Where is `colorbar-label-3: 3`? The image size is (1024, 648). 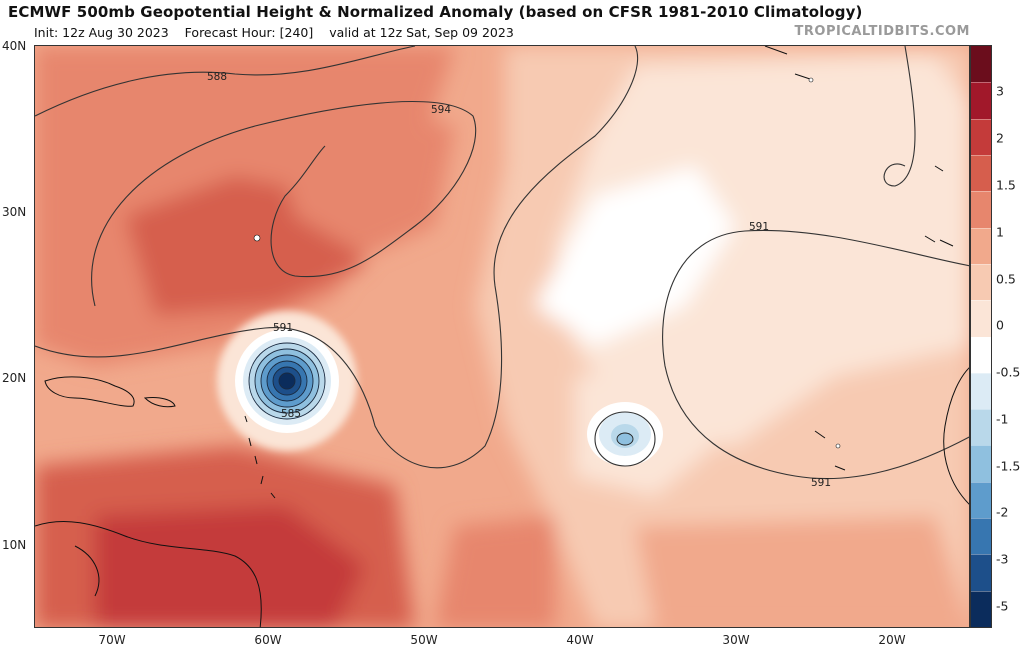
colorbar-label-3: 3 is located at coordinates (1000, 91).